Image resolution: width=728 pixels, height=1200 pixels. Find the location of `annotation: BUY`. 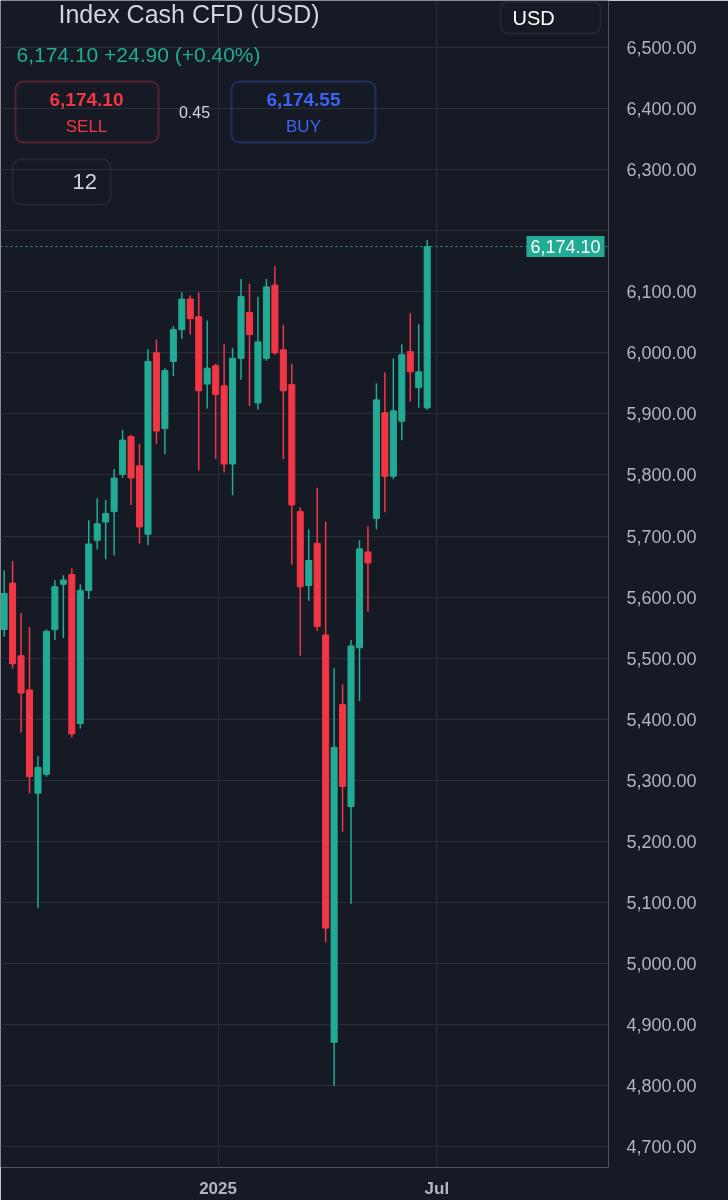

annotation: BUY is located at coordinates (303, 126).